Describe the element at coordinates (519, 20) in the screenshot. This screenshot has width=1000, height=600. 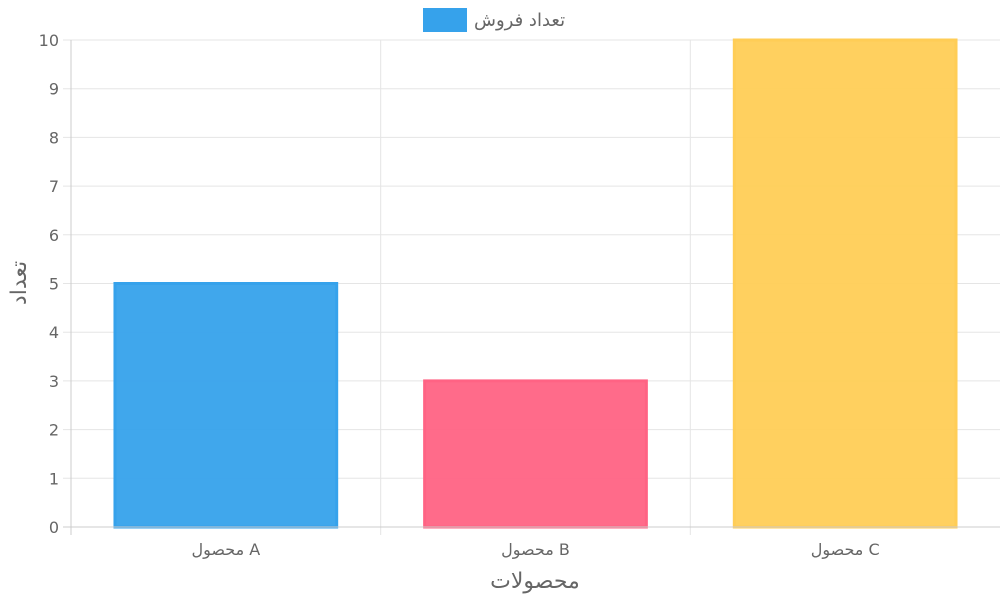
I see `legend-label: تعداد فروش` at that location.